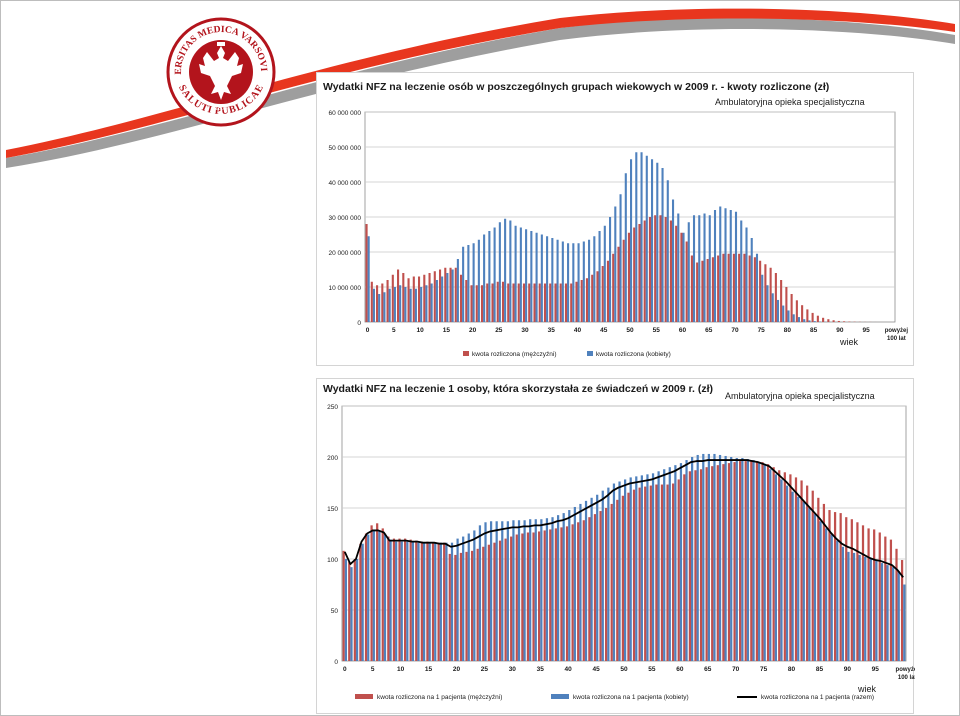 Image resolution: width=960 pixels, height=716 pixels. I want to click on x-tick-label: 5, so click(394, 330).